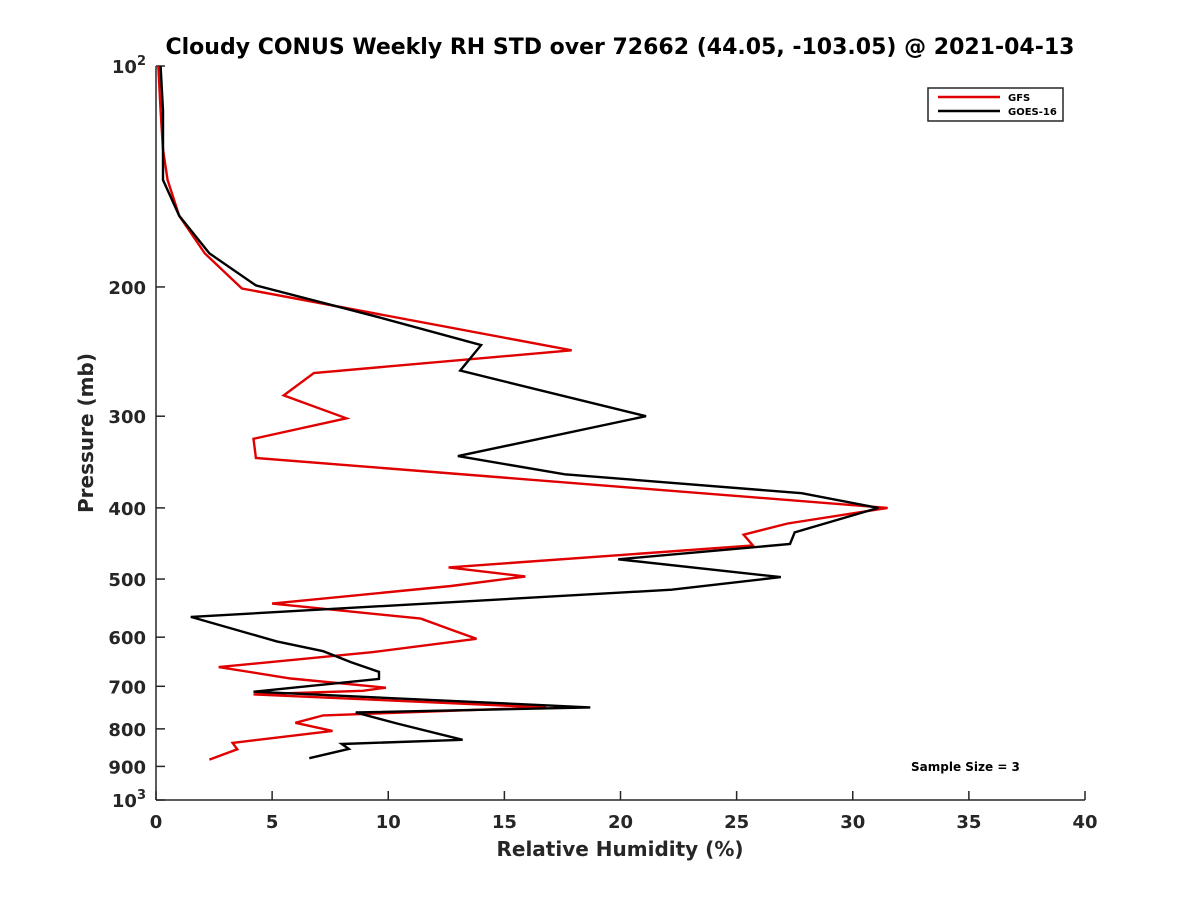  What do you see at coordinates (995, 104) in the screenshot?
I see `legend-box` at bounding box center [995, 104].